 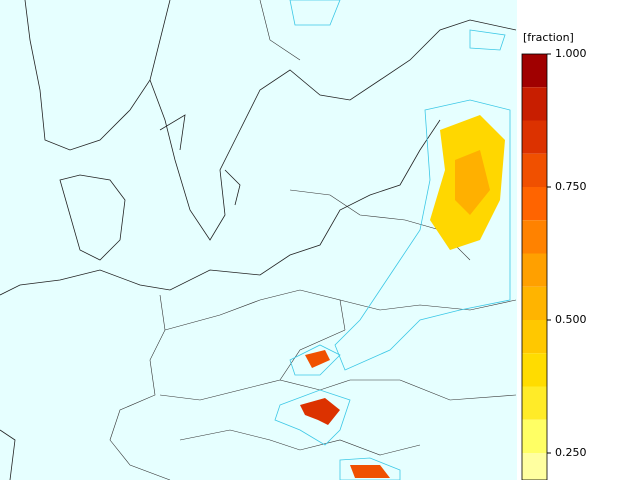 What do you see at coordinates (554, 255) in the screenshot?
I see `colorbar: [fraction] 1.000 0.750 0.500 0.250` at bounding box center [554, 255].